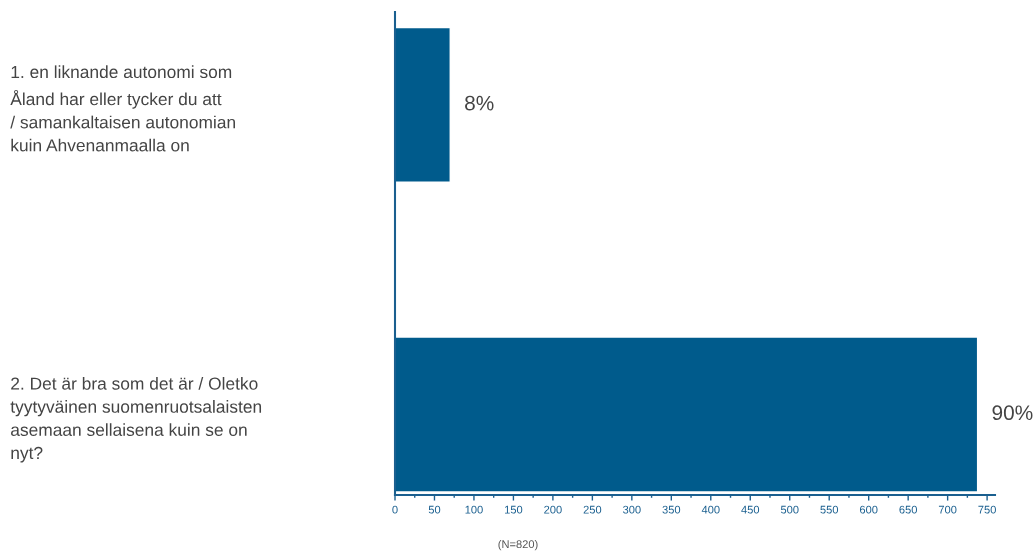  What do you see at coordinates (434, 509) in the screenshot?
I see `x-tick-label: 50` at bounding box center [434, 509].